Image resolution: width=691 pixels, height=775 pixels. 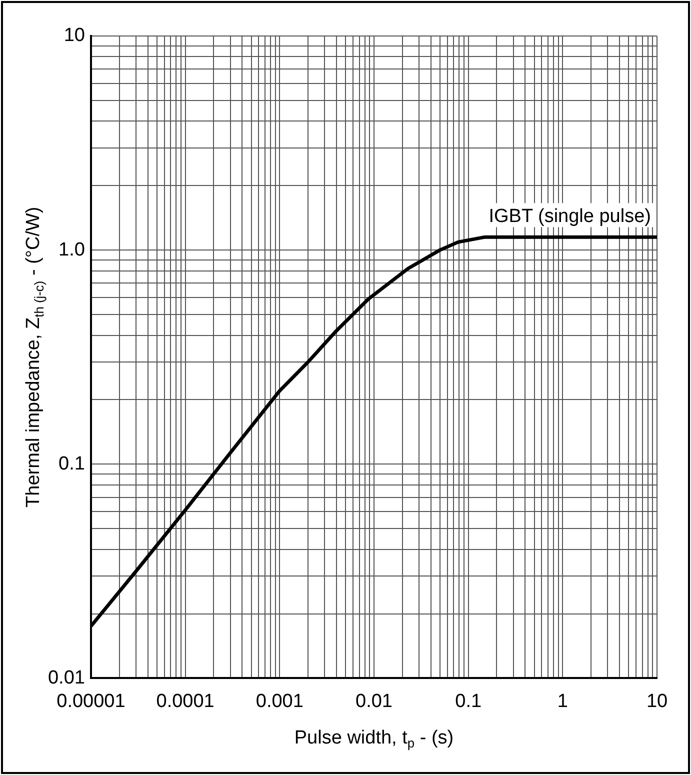 What do you see at coordinates (91, 701) in the screenshot?
I see `x-tick-label: 0.00001` at bounding box center [91, 701].